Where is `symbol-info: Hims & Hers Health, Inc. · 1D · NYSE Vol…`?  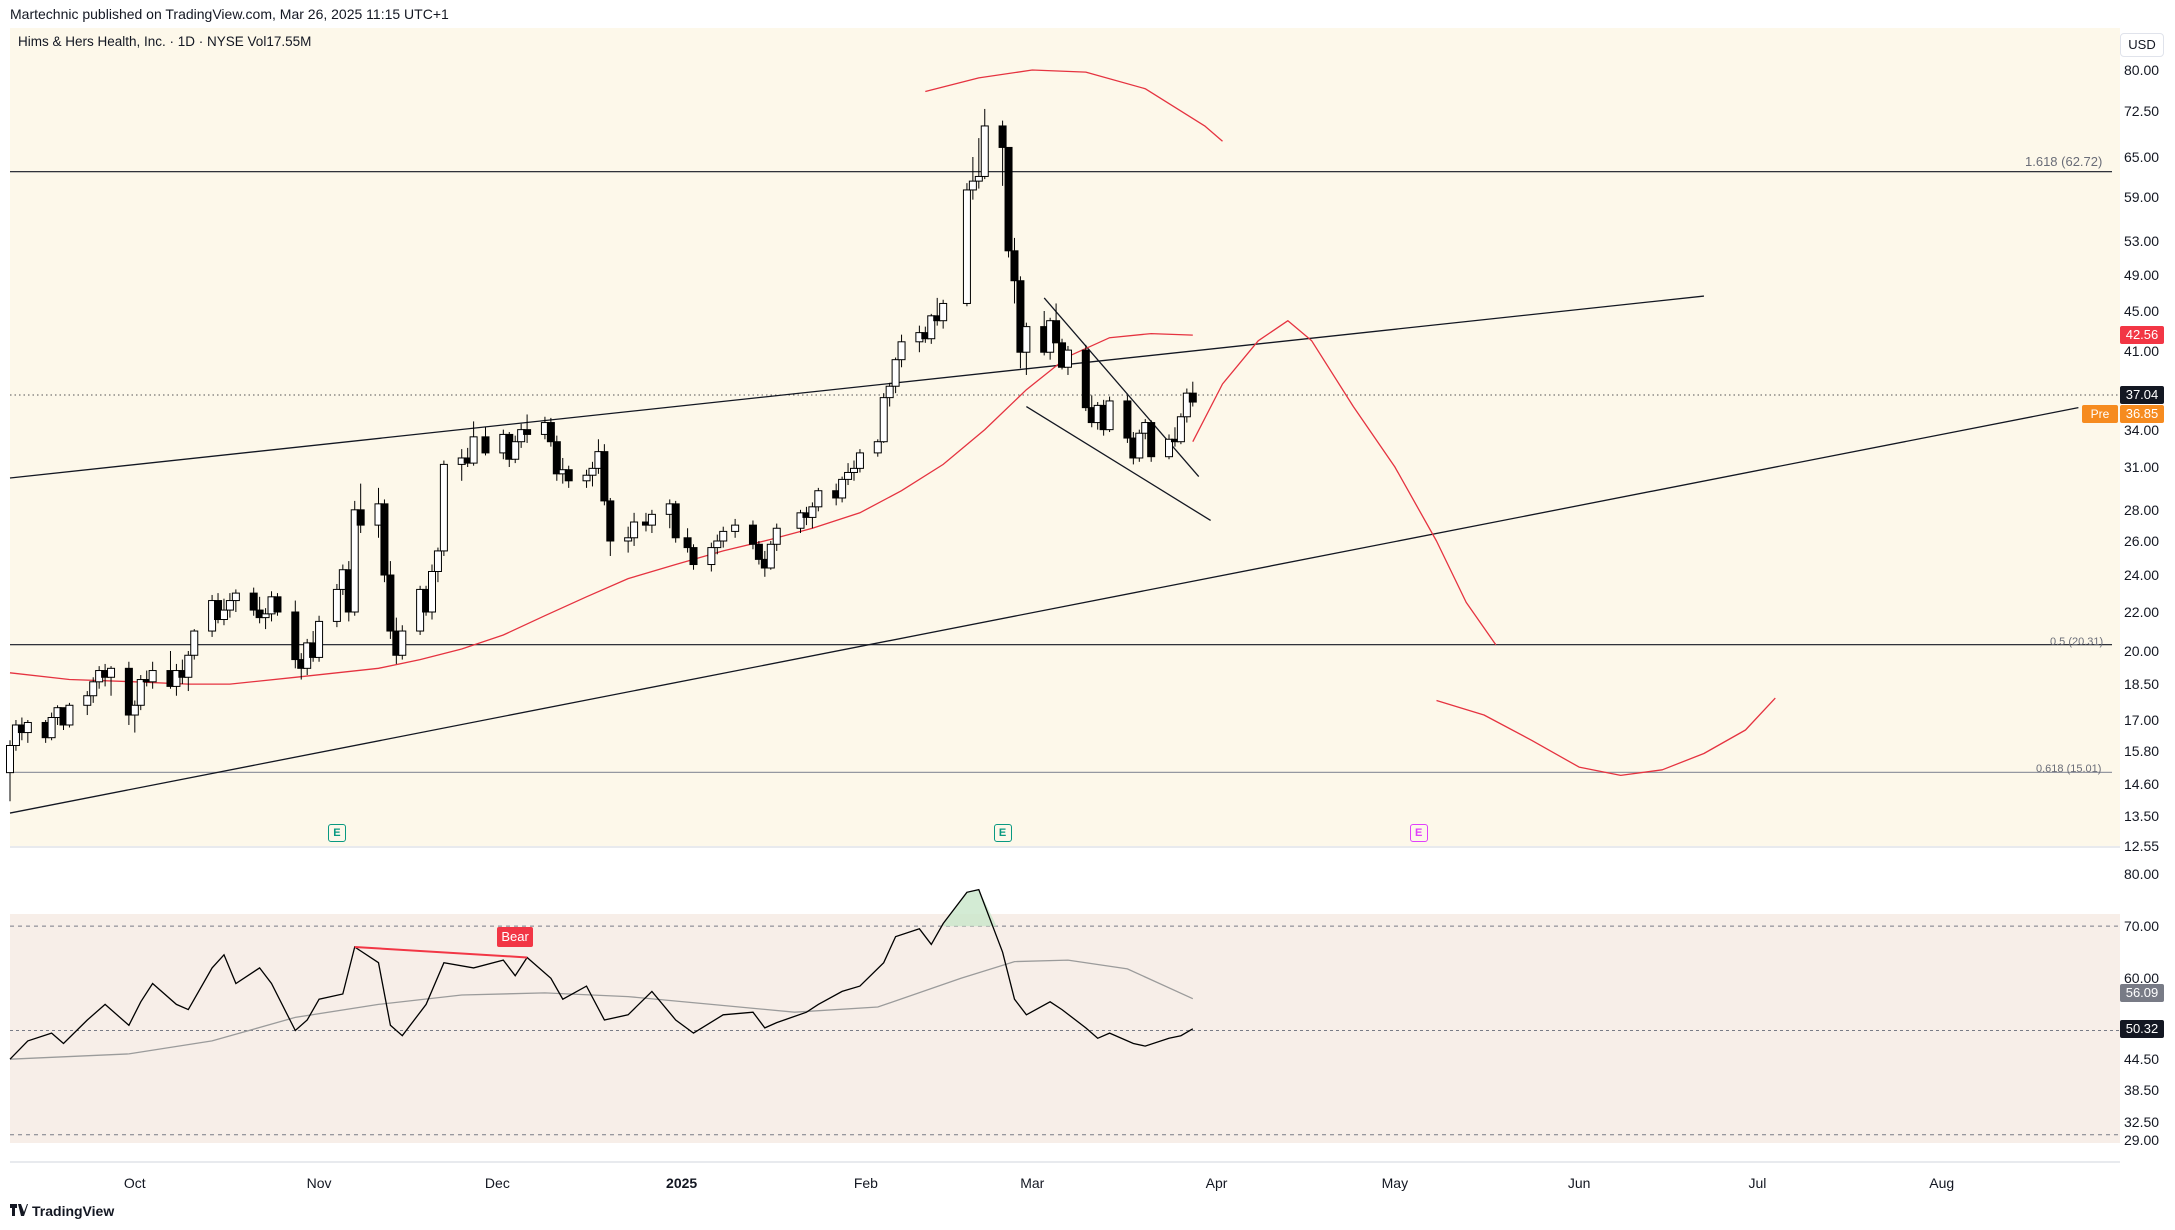 symbol-info: Hims & Hers Health, Inc. · 1D · NYSE Vol… is located at coordinates (165, 41).